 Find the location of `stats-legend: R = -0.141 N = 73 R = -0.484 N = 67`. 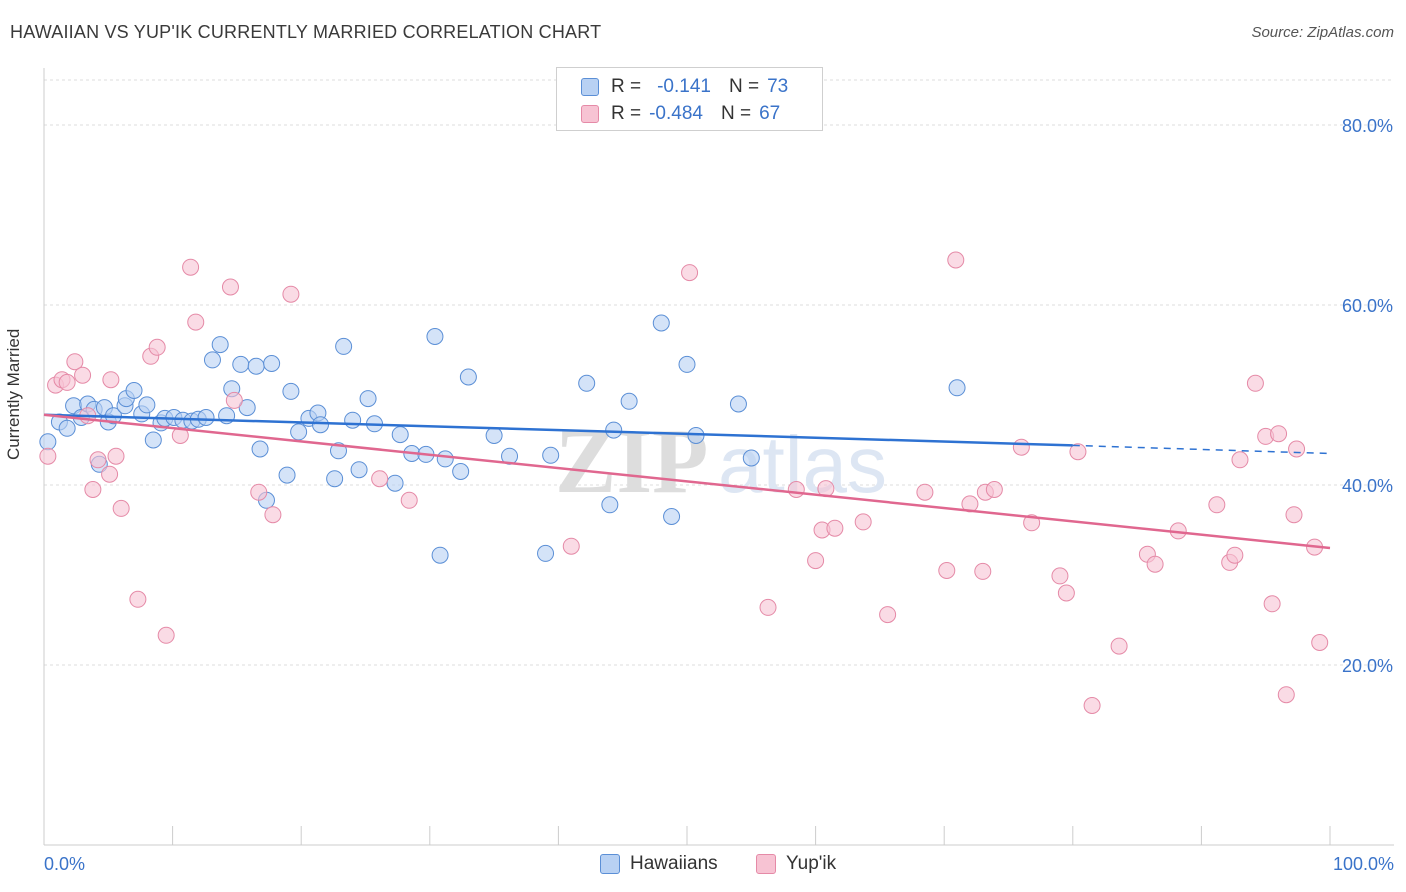

stats-legend: R = -0.141 N = 73 R = -0.484 N = 67 is located at coordinates (689, 99).